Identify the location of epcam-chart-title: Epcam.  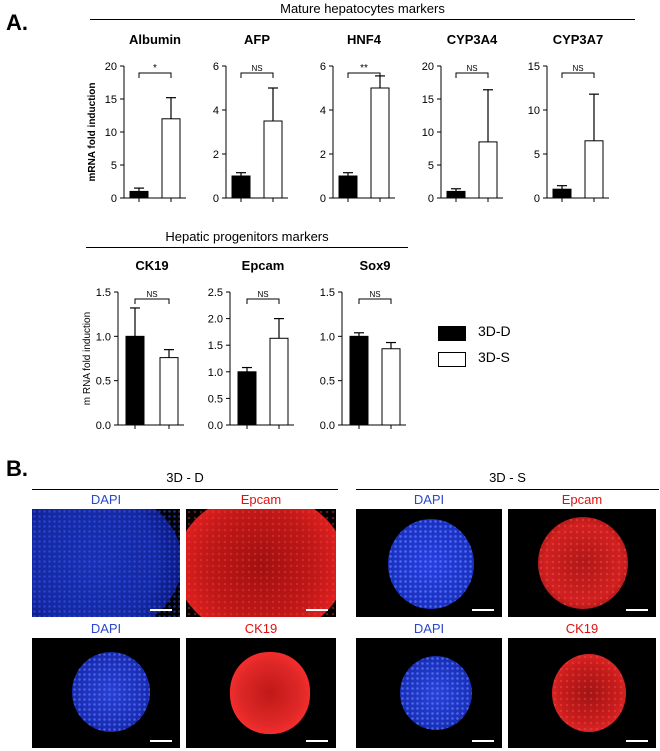
(263, 265).